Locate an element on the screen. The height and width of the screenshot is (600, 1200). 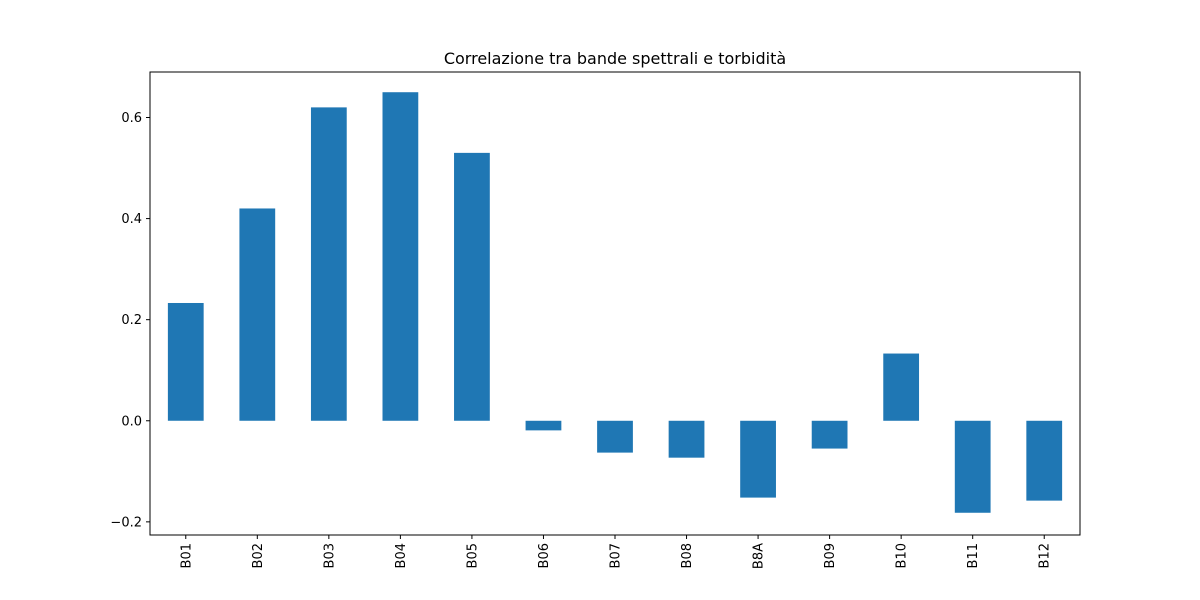
bar-b02 is located at coordinates (257, 314).